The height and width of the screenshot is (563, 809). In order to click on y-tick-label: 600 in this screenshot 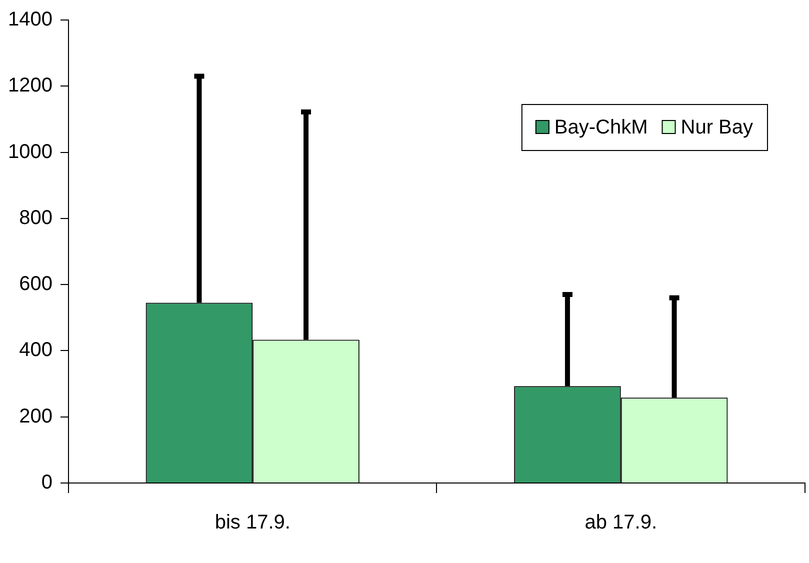, I will do `click(35, 284)`.